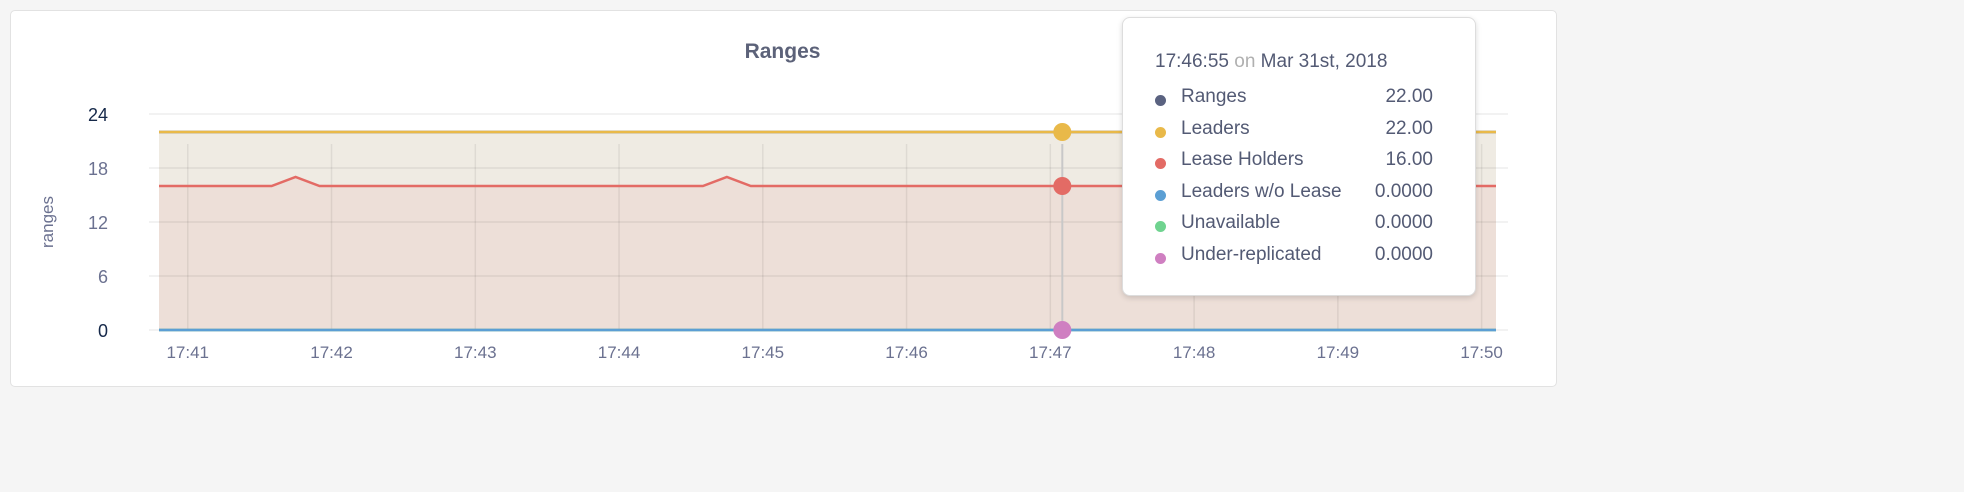 This screenshot has width=1964, height=492. I want to click on tooltip-row: Leaders w/o Lease 0.0000, so click(1294, 196).